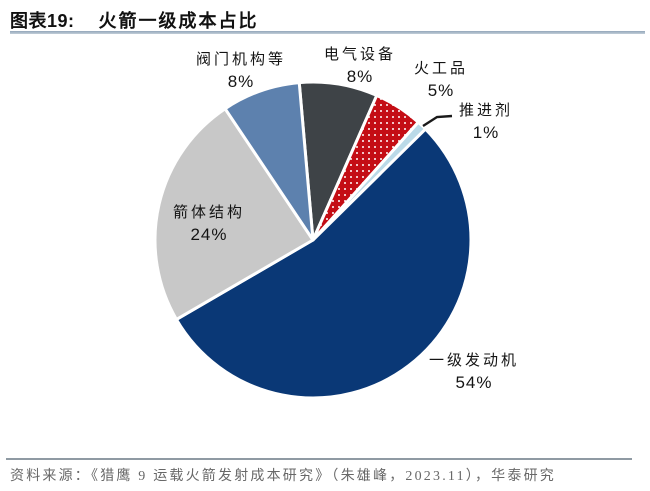  What do you see at coordinates (319, 459) in the screenshot?
I see `footer-divider-rule` at bounding box center [319, 459].